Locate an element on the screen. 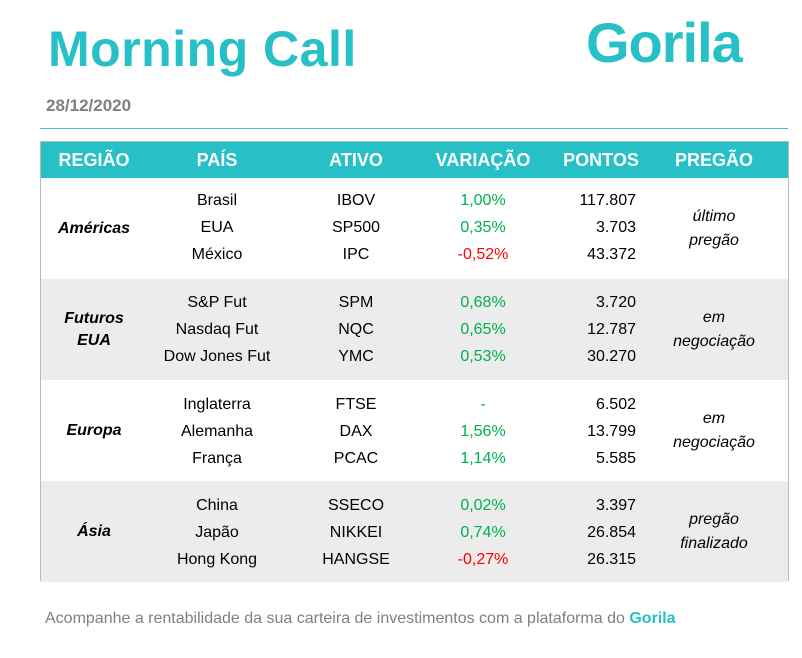 Image resolution: width=802 pixels, height=658 pixels. asset-cell: NIKKEI is located at coordinates (356, 532).